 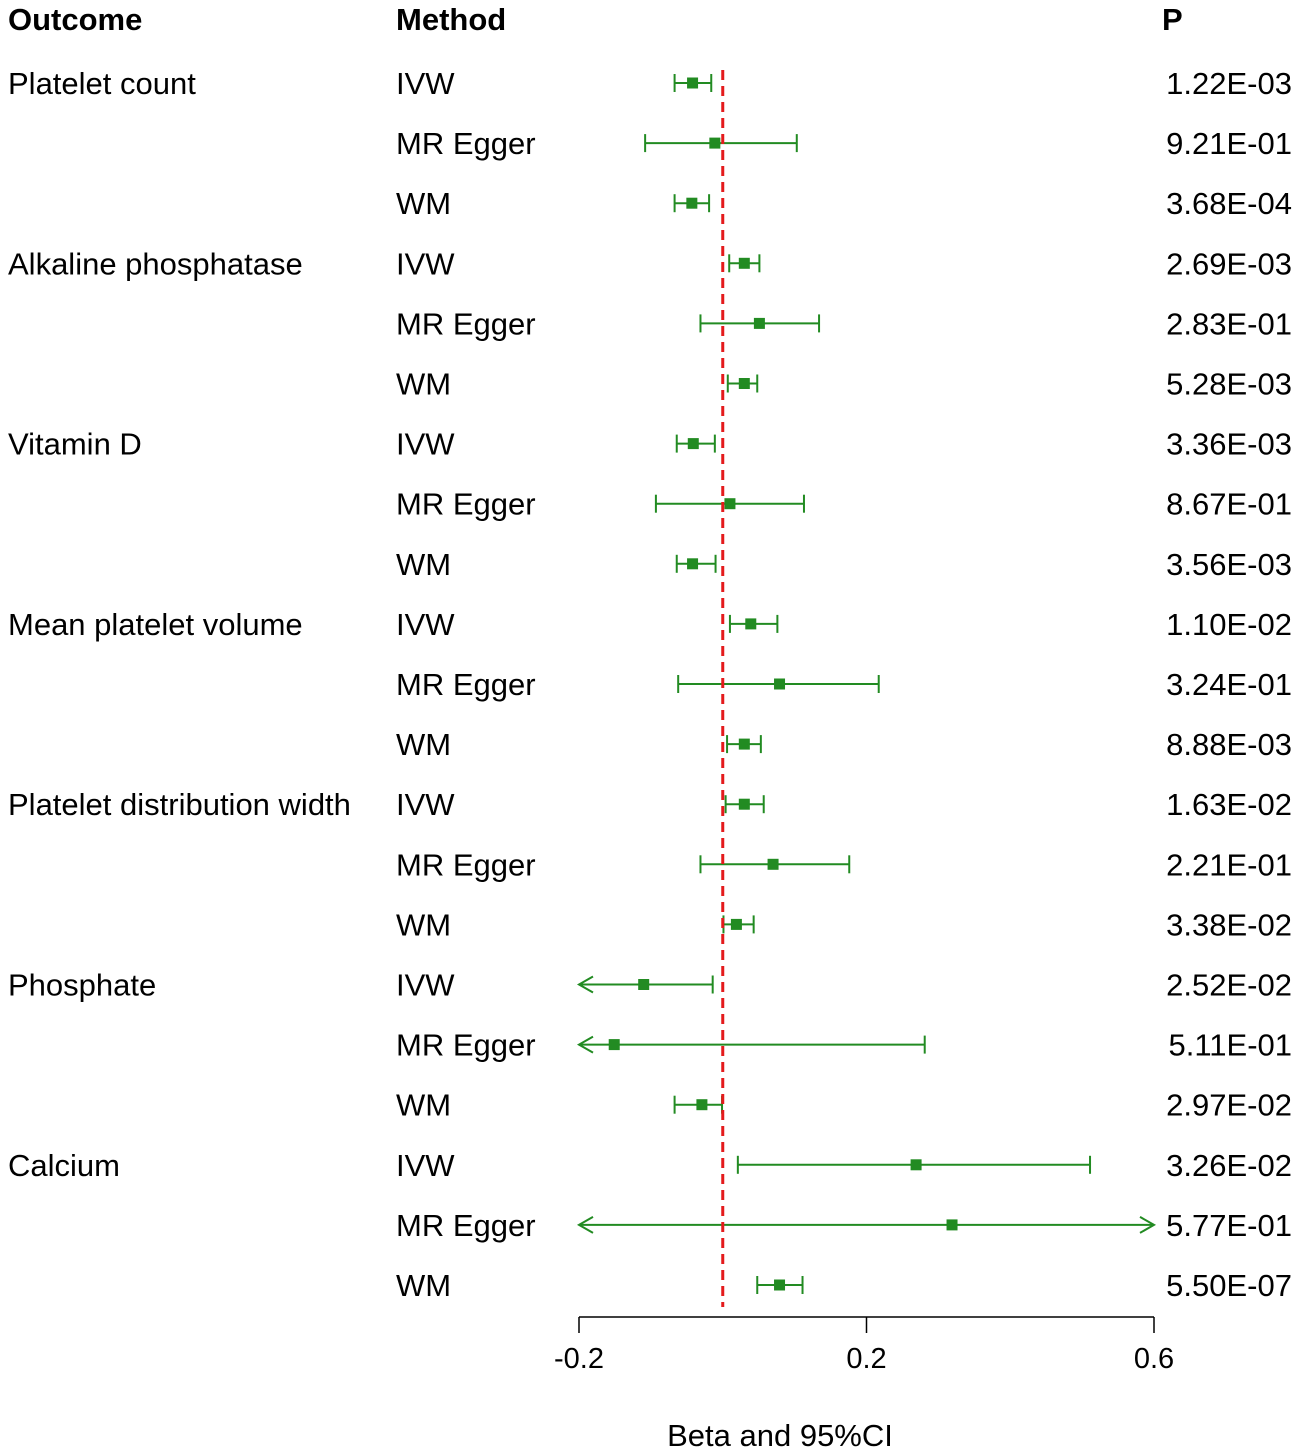 What do you see at coordinates (1172, 19) in the screenshot?
I see `header-p: P` at bounding box center [1172, 19].